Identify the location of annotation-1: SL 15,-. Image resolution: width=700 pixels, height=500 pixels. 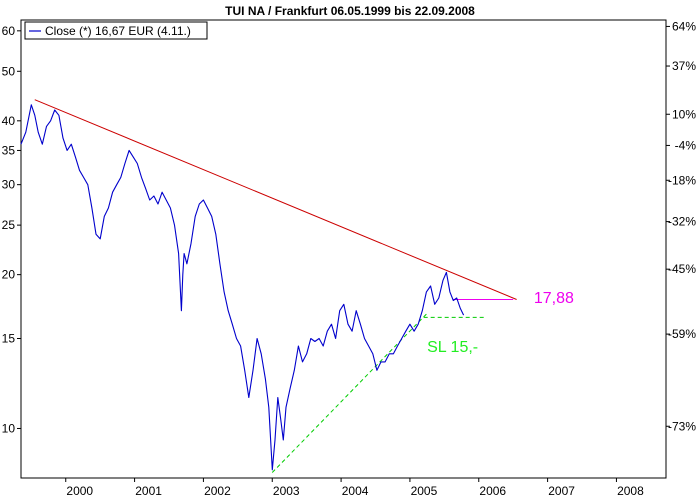
(452, 347).